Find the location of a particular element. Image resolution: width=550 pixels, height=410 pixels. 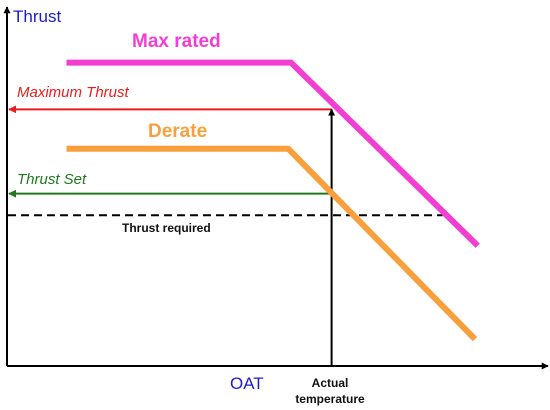

actual-temperature-label-line1: Actual is located at coordinates (330, 383).